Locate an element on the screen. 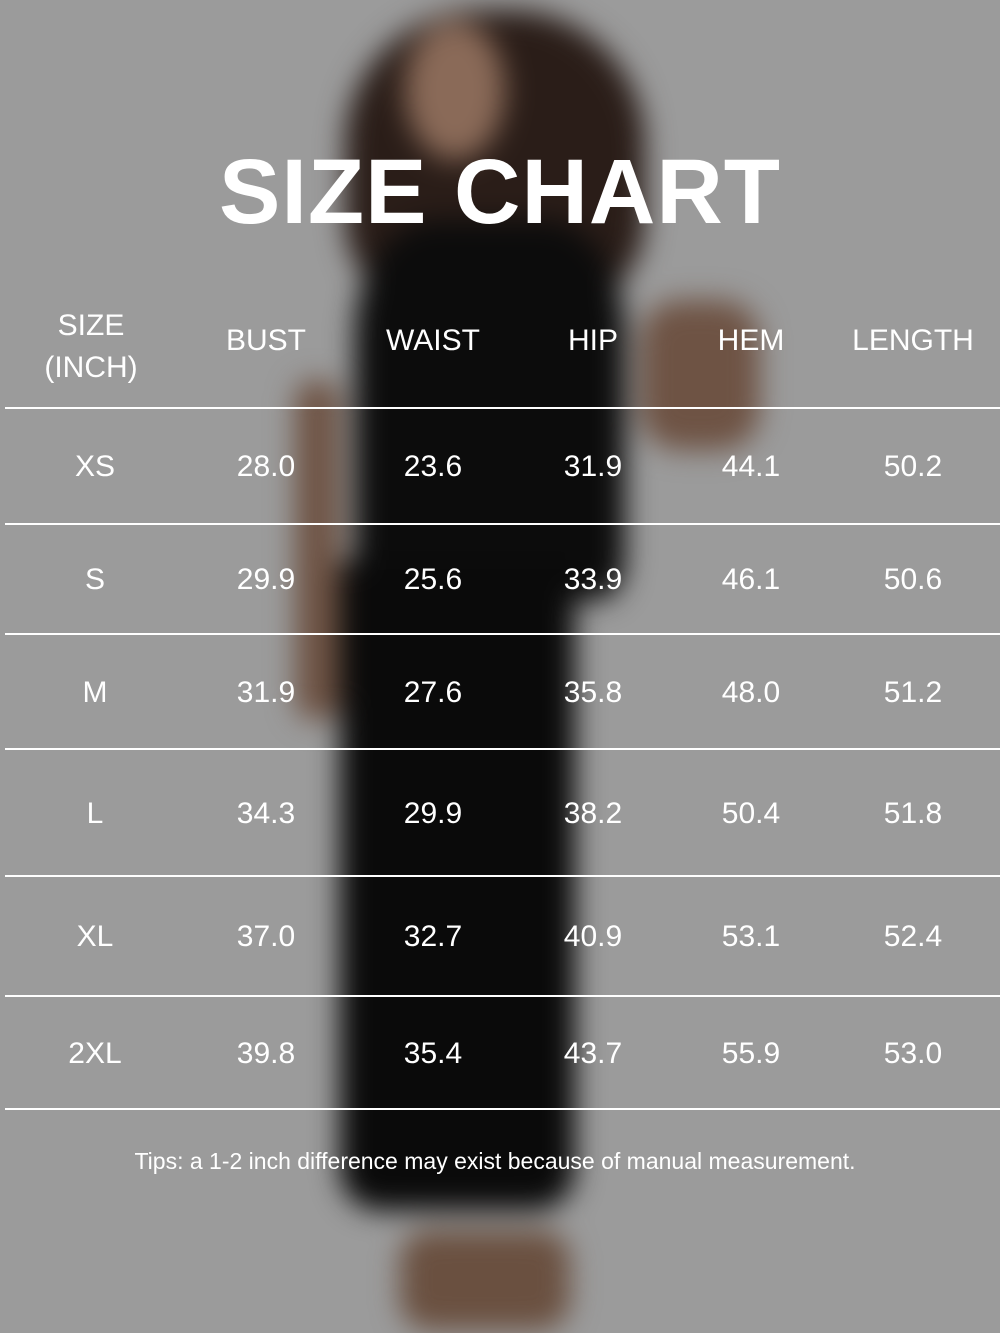  cell-length: 51.8 is located at coordinates (913, 813).